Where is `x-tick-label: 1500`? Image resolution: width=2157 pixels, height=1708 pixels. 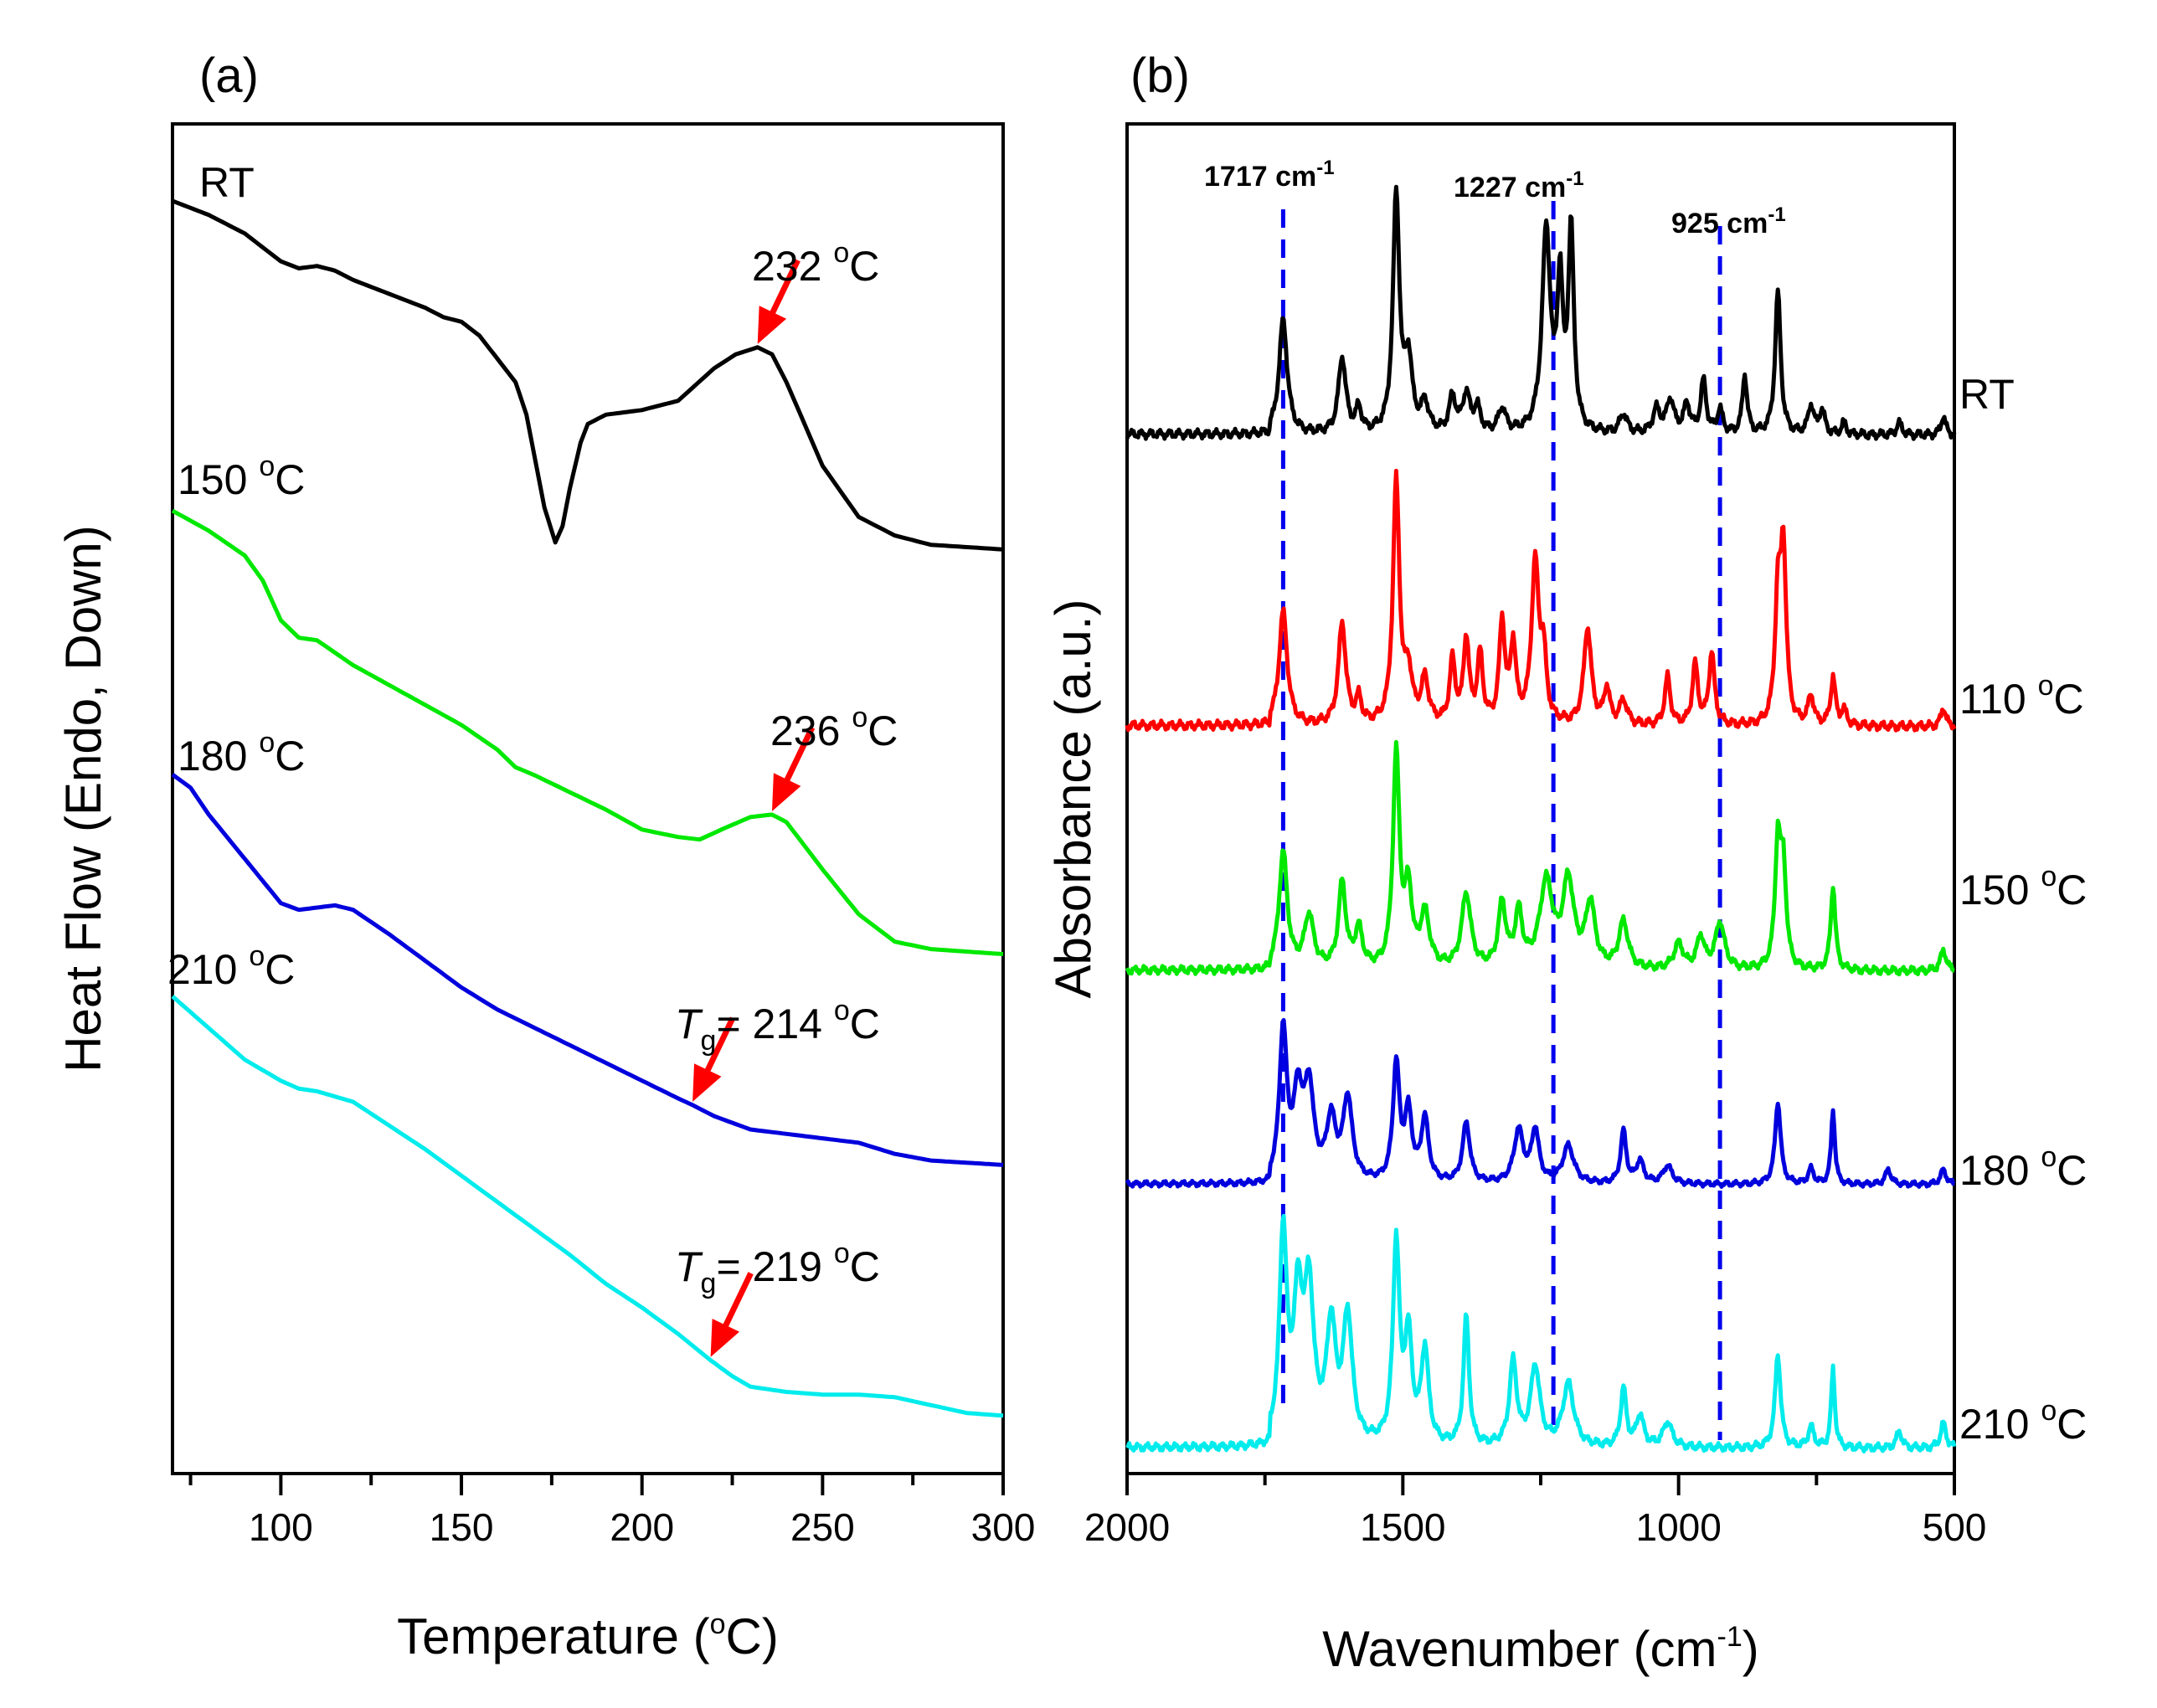 x-tick-label: 1500 is located at coordinates (1402, 1527).